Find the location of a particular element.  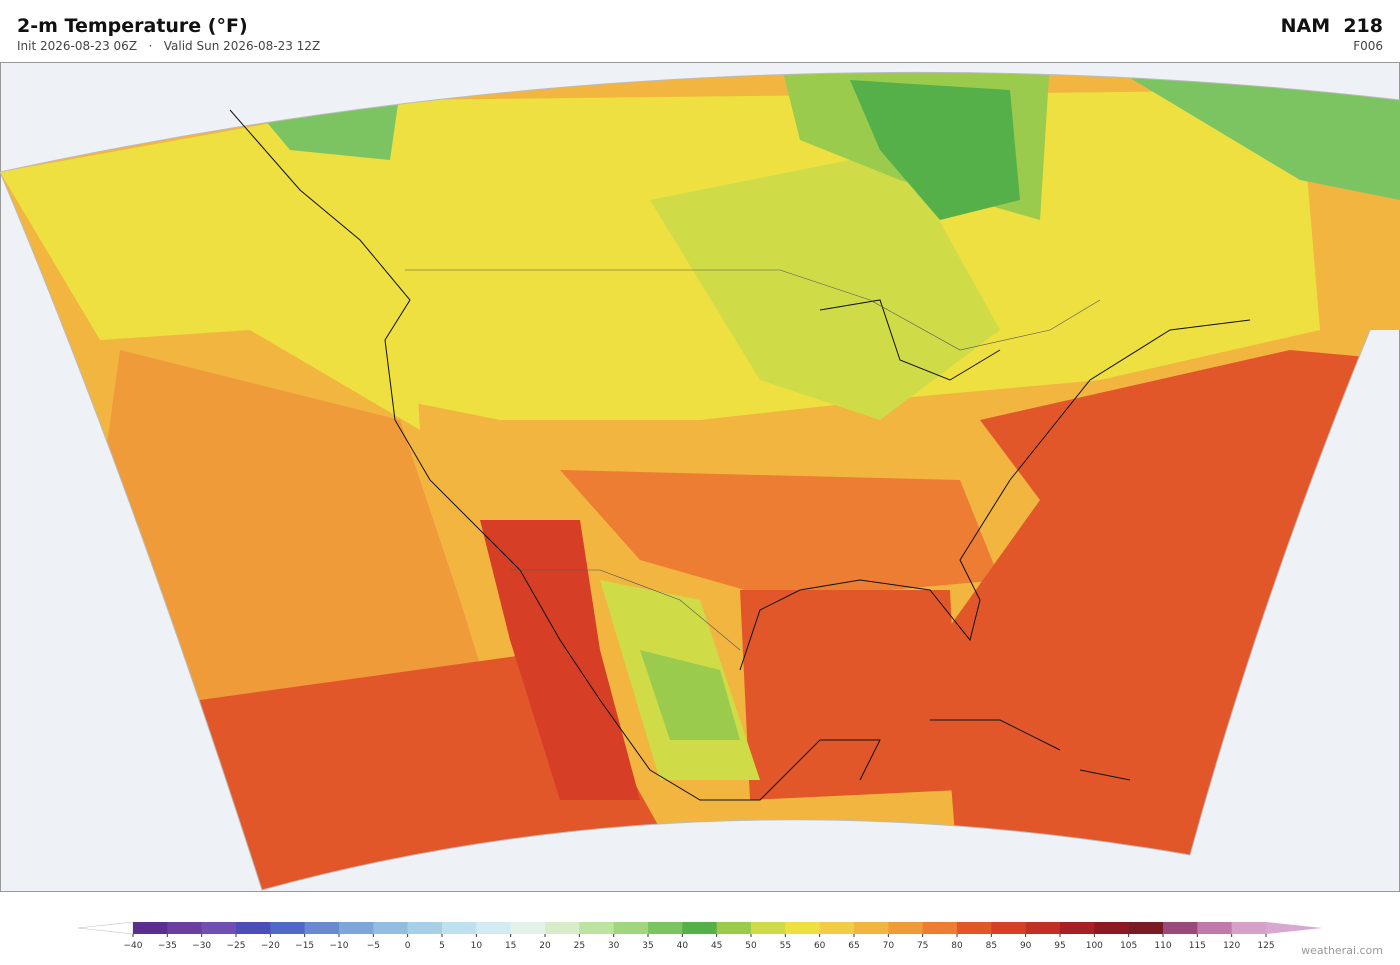

colorbar-tick-label: 90 is located at coordinates (1026, 946).